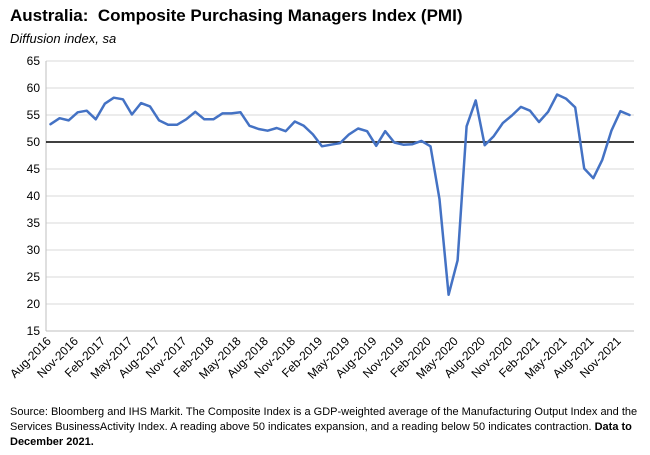 This screenshot has width=650, height=455. Describe the element at coordinates (34, 223) in the screenshot. I see `y-tick-label: 35` at that location.